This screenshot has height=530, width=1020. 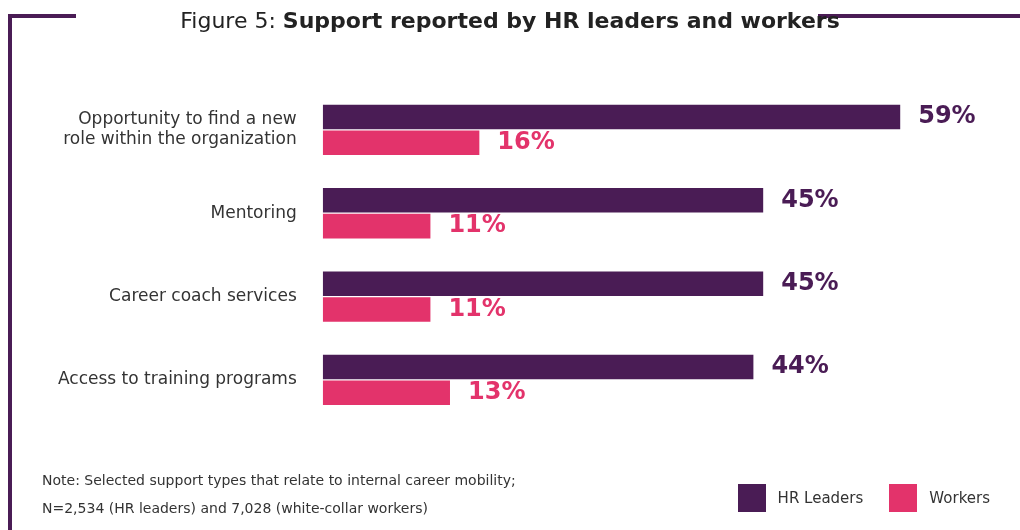 What do you see at coordinates (820, 498) in the screenshot?
I see `legend-label: HR Leaders` at bounding box center [820, 498].